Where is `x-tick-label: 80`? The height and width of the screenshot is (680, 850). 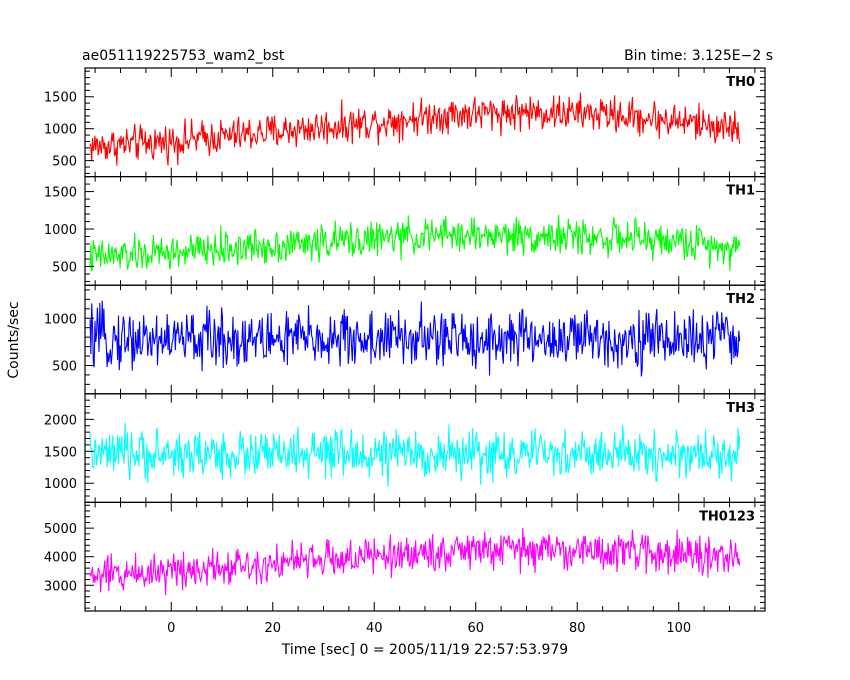 x-tick-label: 80 is located at coordinates (577, 628).